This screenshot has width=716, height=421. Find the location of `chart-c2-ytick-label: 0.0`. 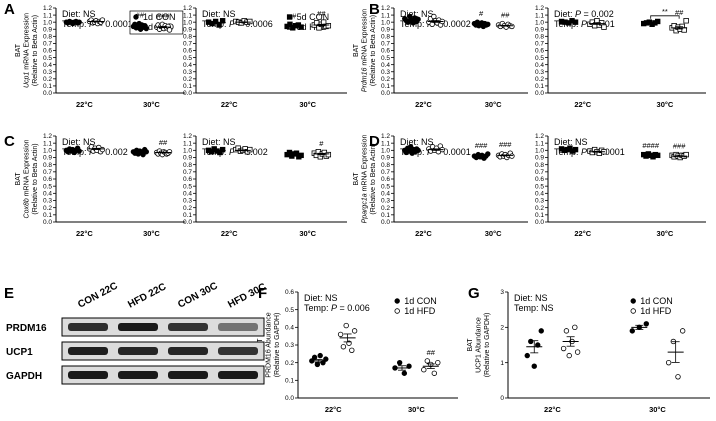

chart-c2-ytick-label: 0.0 is located at coordinates (187, 222).